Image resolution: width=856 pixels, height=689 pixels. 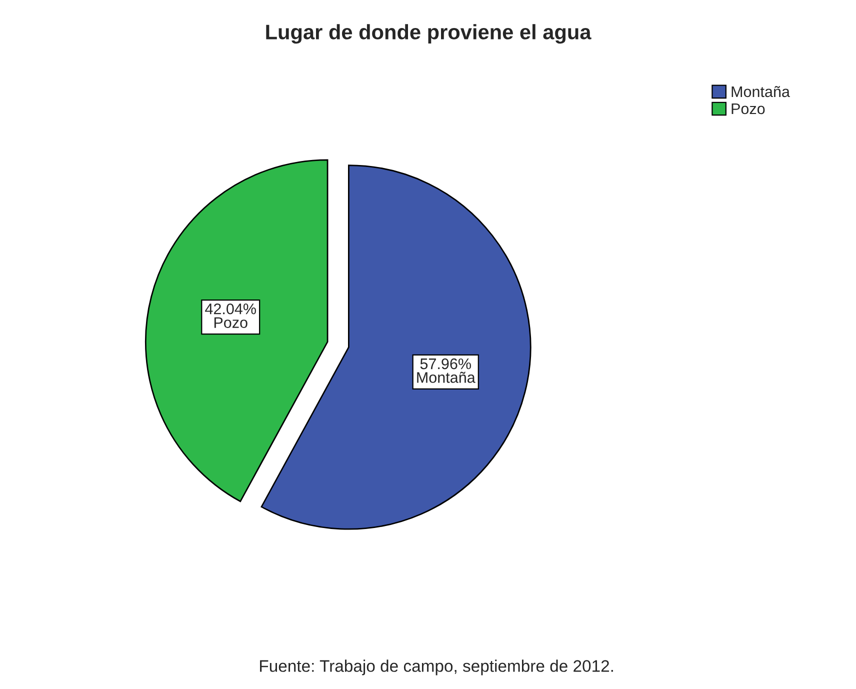 What do you see at coordinates (761, 92) in the screenshot?
I see `legend-label: Montaña` at bounding box center [761, 92].